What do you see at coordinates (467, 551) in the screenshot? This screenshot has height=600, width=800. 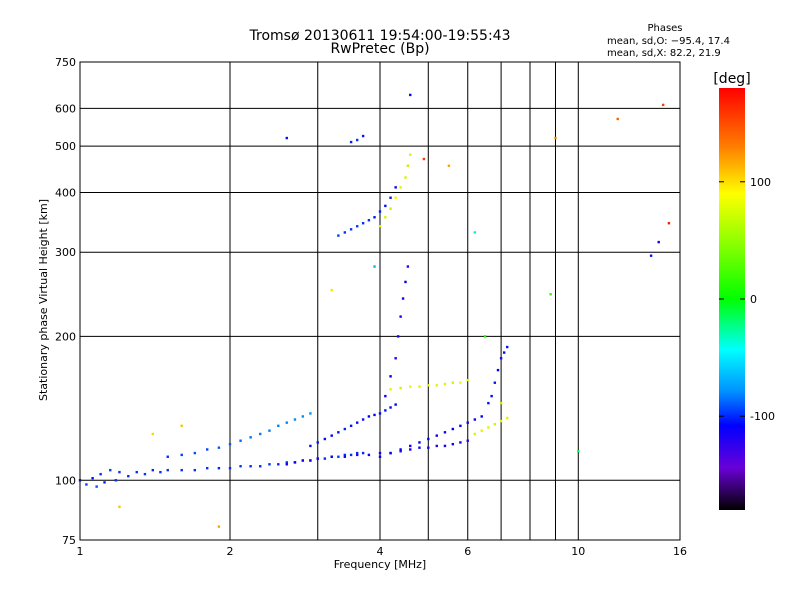 I see `x-tick-label: 6` at bounding box center [467, 551].